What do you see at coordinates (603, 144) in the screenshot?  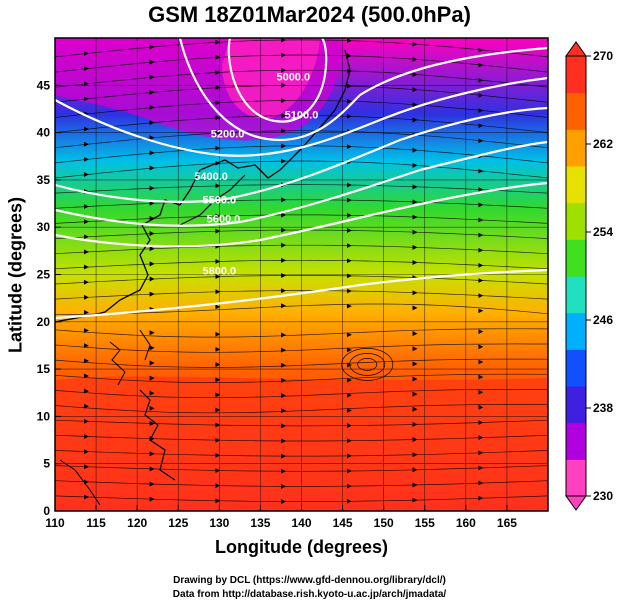 I see `colorbar-tick-label: 262` at bounding box center [603, 144].